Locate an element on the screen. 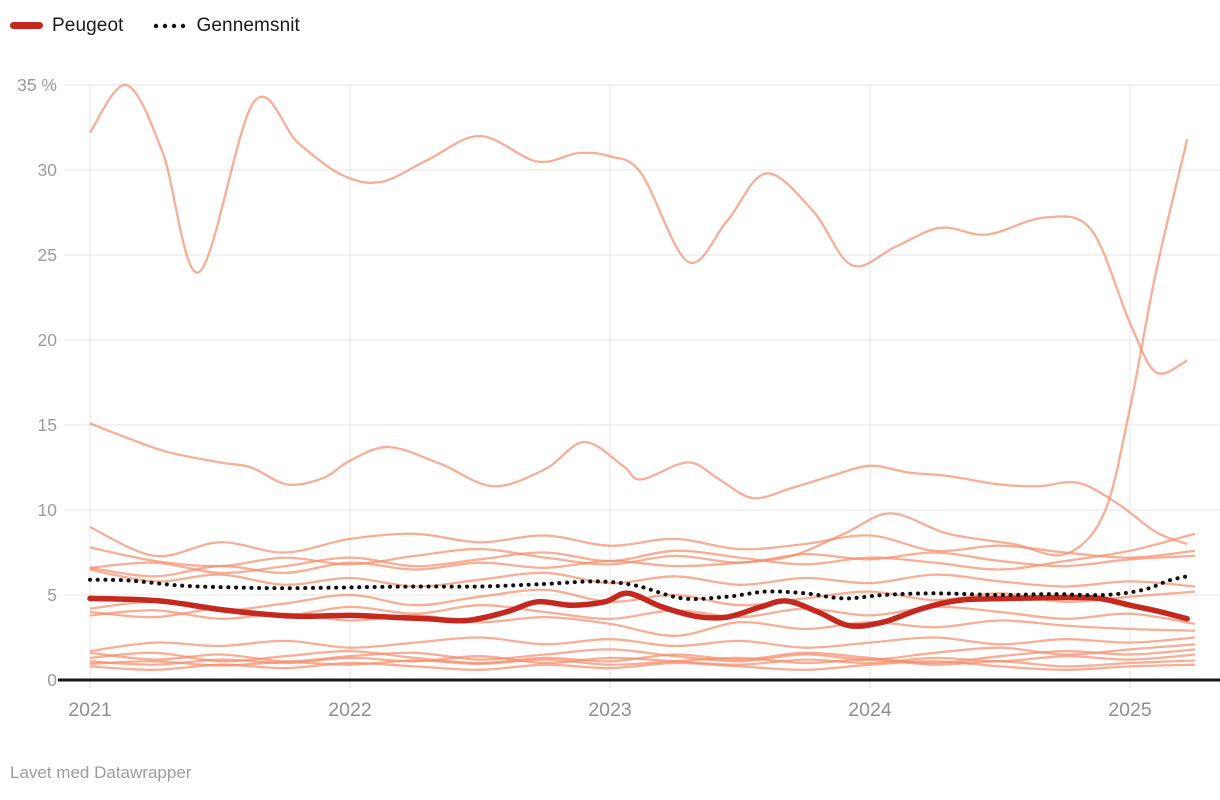 This screenshot has width=1220, height=800. attribution-text: Lavet med Datawrapper is located at coordinates (101, 772).